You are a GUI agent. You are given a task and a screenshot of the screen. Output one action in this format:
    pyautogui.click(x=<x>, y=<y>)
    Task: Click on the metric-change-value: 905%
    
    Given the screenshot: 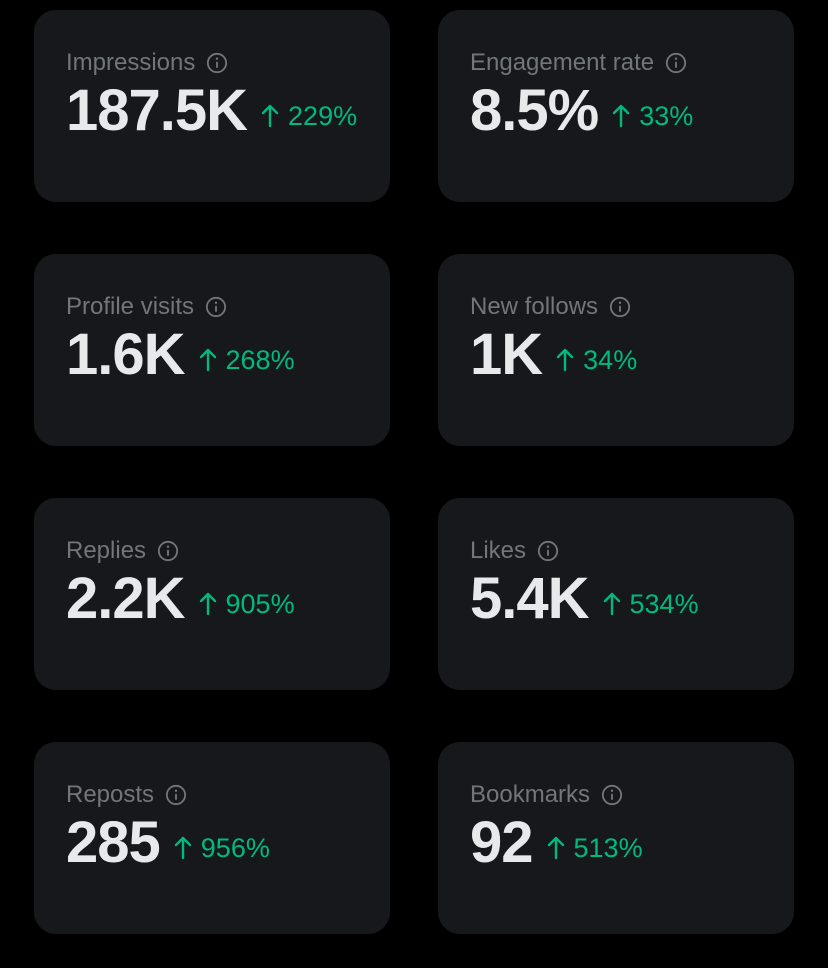 What is the action you would take?
    pyautogui.click(x=260, y=603)
    